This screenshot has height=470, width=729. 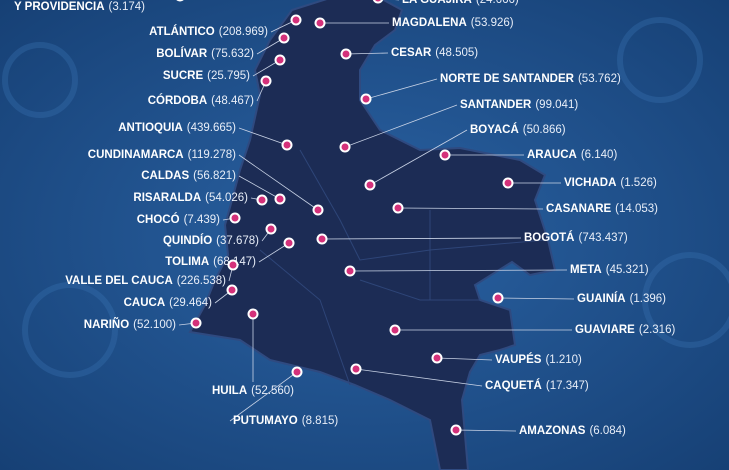 What do you see at coordinates (537, 385) in the screenshot?
I see `department-label: CAQUETÁ (17.347)` at bounding box center [537, 385].